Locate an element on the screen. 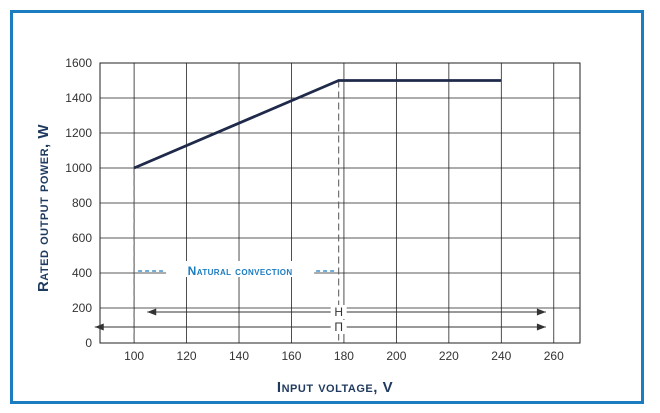 This screenshot has height=413, width=660. x-axis-title: Input voltage, V is located at coordinates (335, 387).